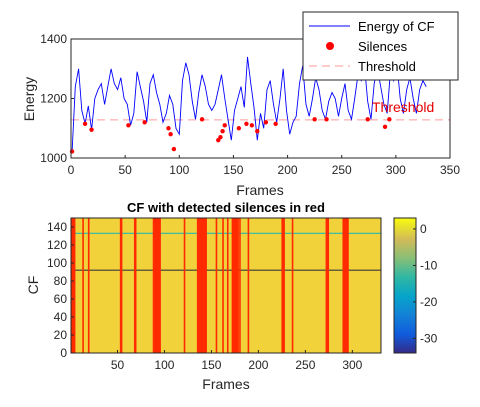 This screenshot has width=480, height=407. Describe the element at coordinates (403, 107) in the screenshot. I see `threshold-annotation: Threshold` at that location.